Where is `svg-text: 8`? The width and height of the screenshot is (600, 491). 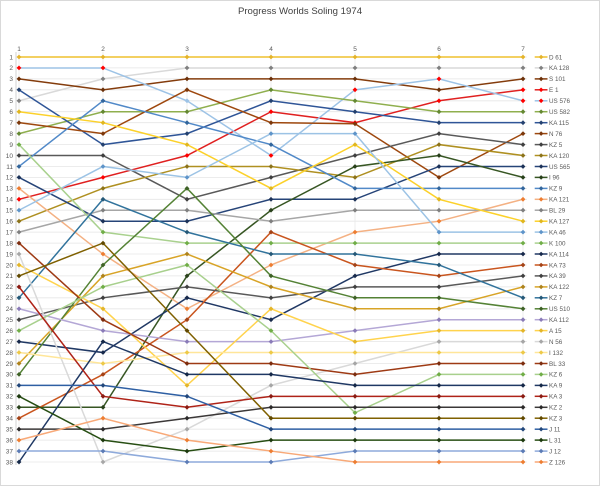 svg-text: 8 is located at coordinates (11, 134).